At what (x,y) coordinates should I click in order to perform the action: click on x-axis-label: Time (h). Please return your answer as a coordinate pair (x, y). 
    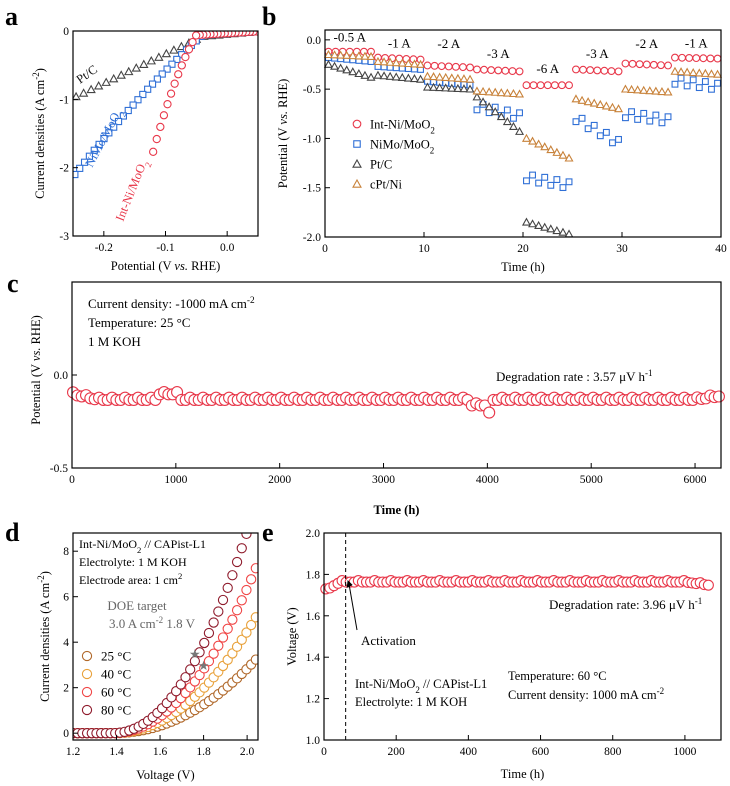
    Looking at the image, I should click on (523, 774).